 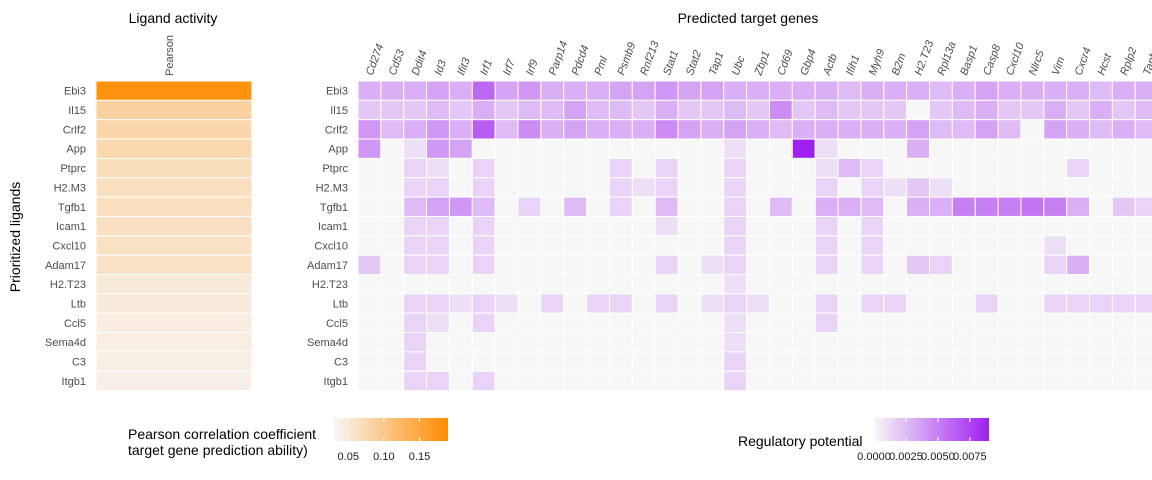 I want to click on regulatory-cell-Ltb-Basp1, so click(x=963, y=303).